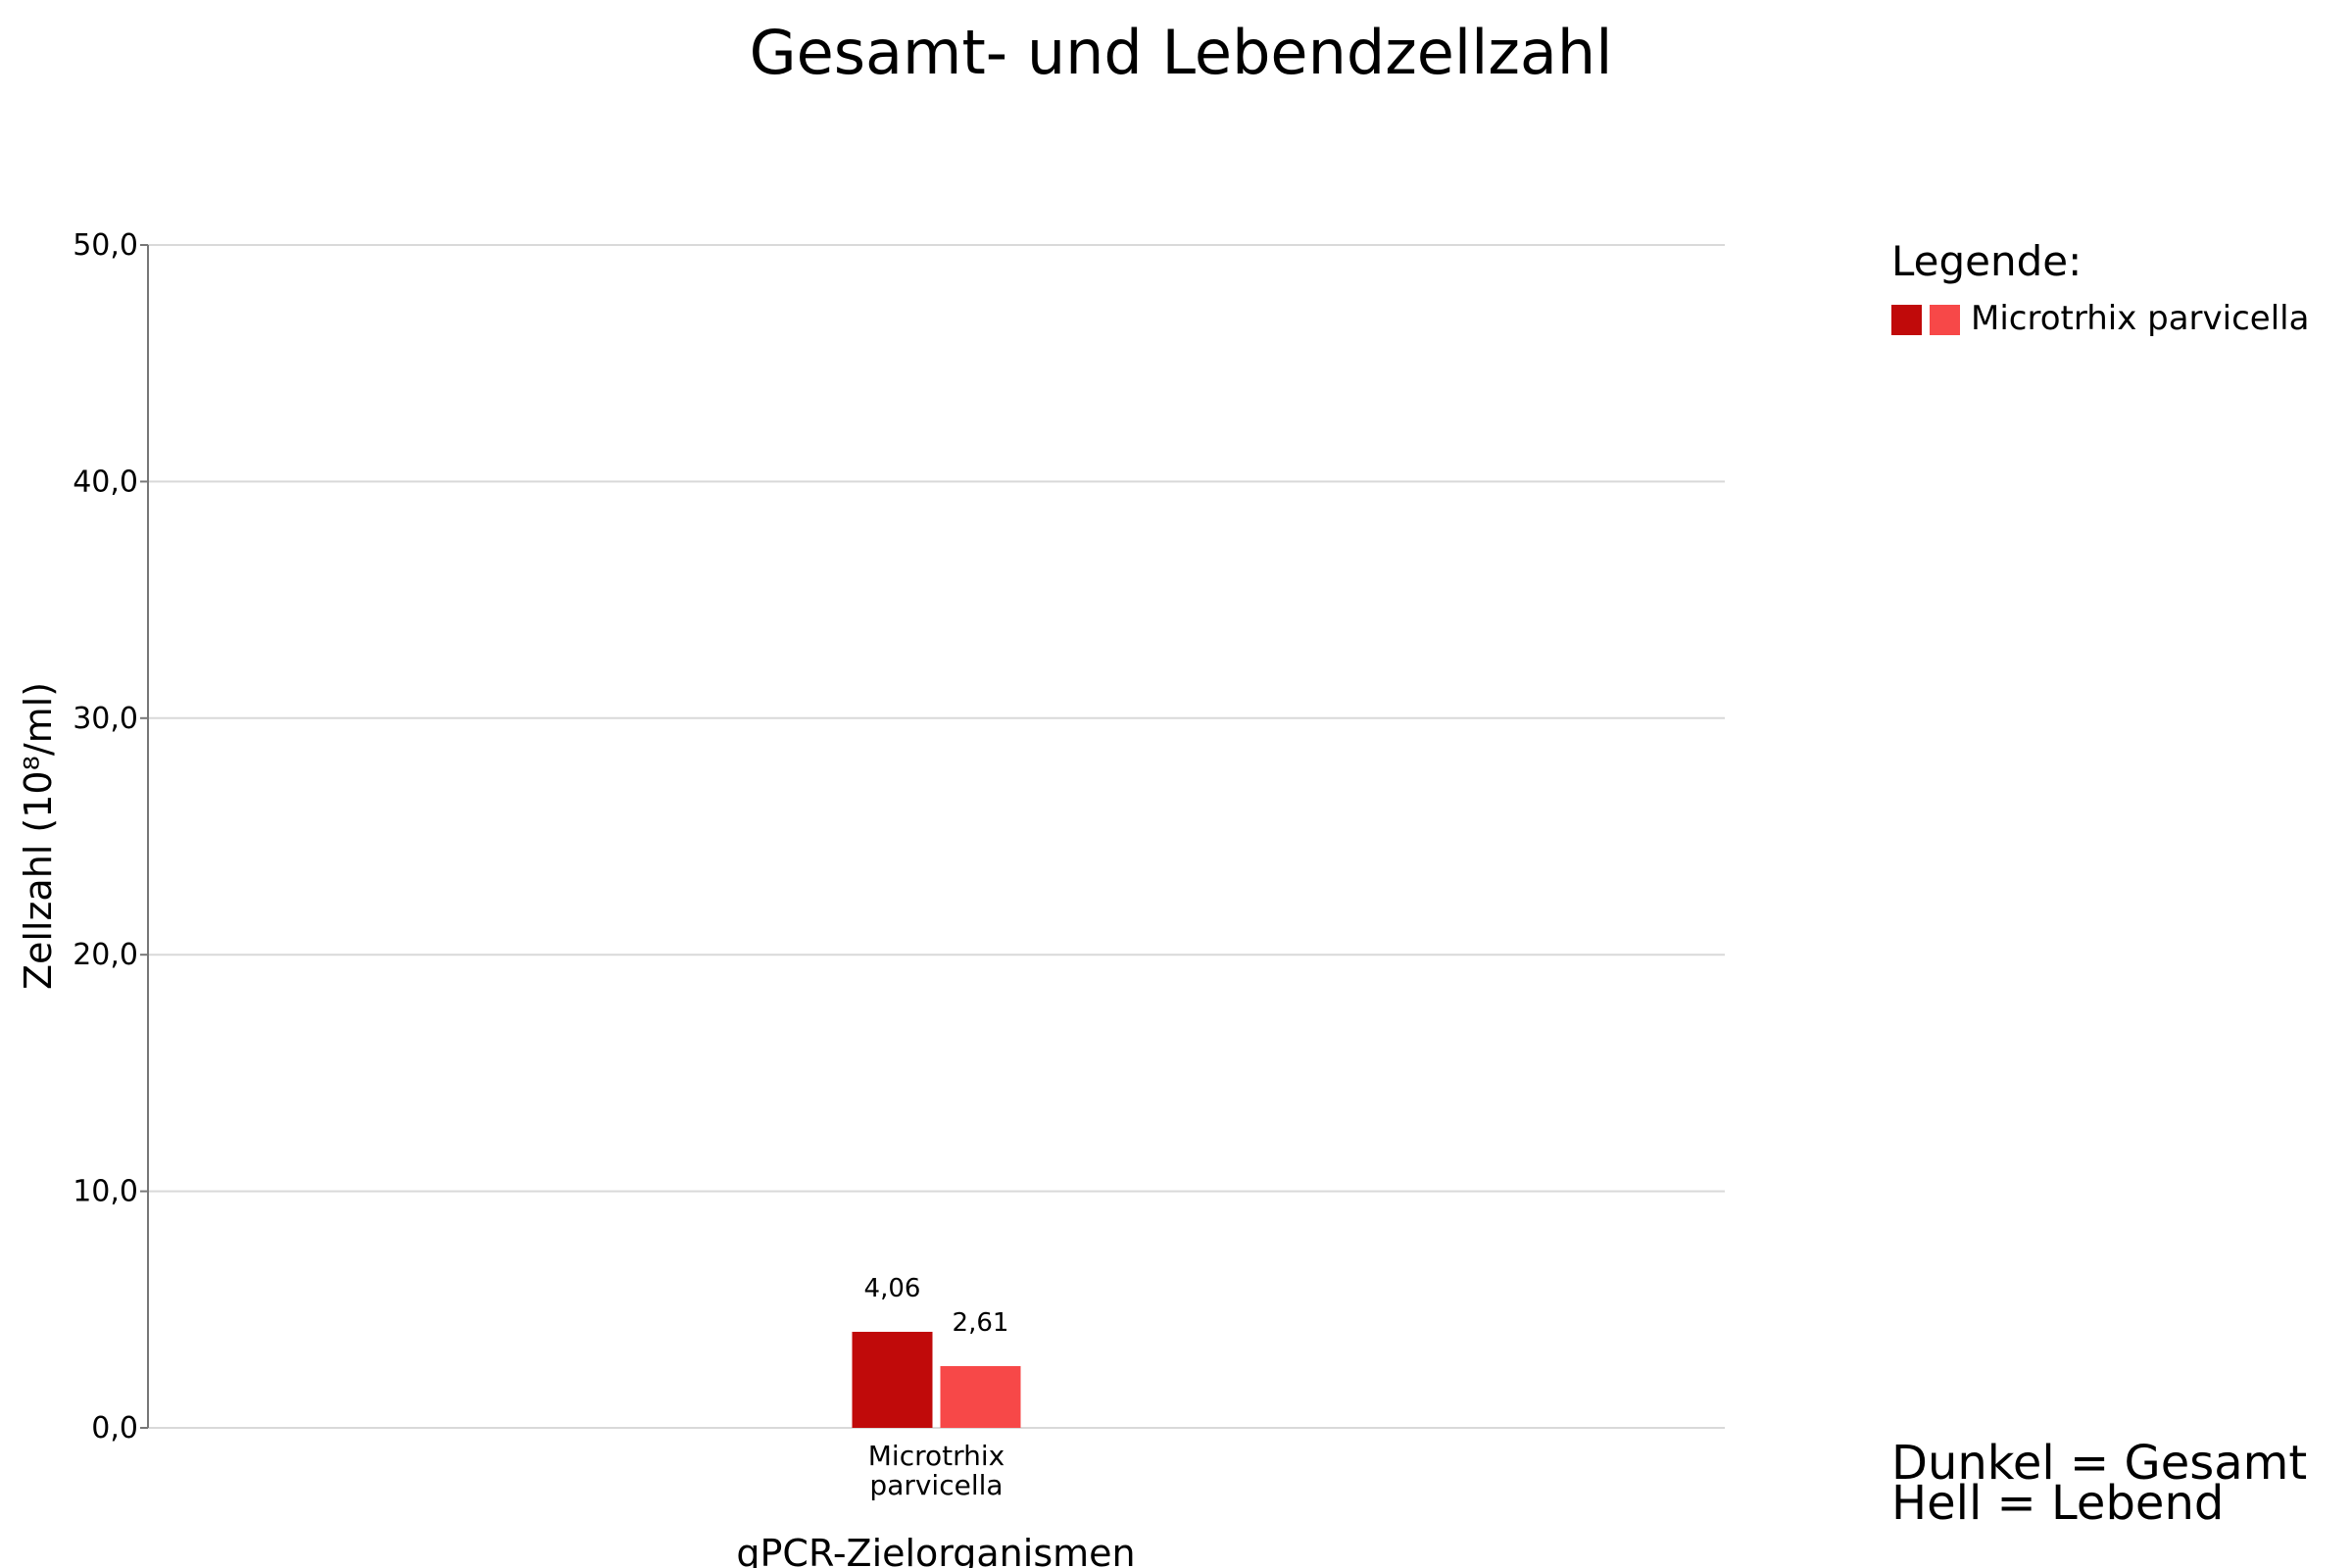 Image resolution: width=2352 pixels, height=1568 pixels. Describe the element at coordinates (935, 1550) in the screenshot. I see `x-axis-title: qPCR-Zielorganismen` at that location.